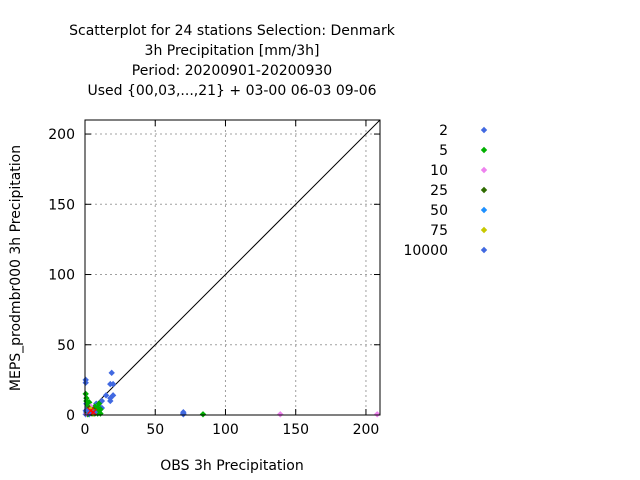 This screenshot has height=480, width=640. What do you see at coordinates (85, 430) in the screenshot?
I see `x-tick-label: 0` at bounding box center [85, 430].